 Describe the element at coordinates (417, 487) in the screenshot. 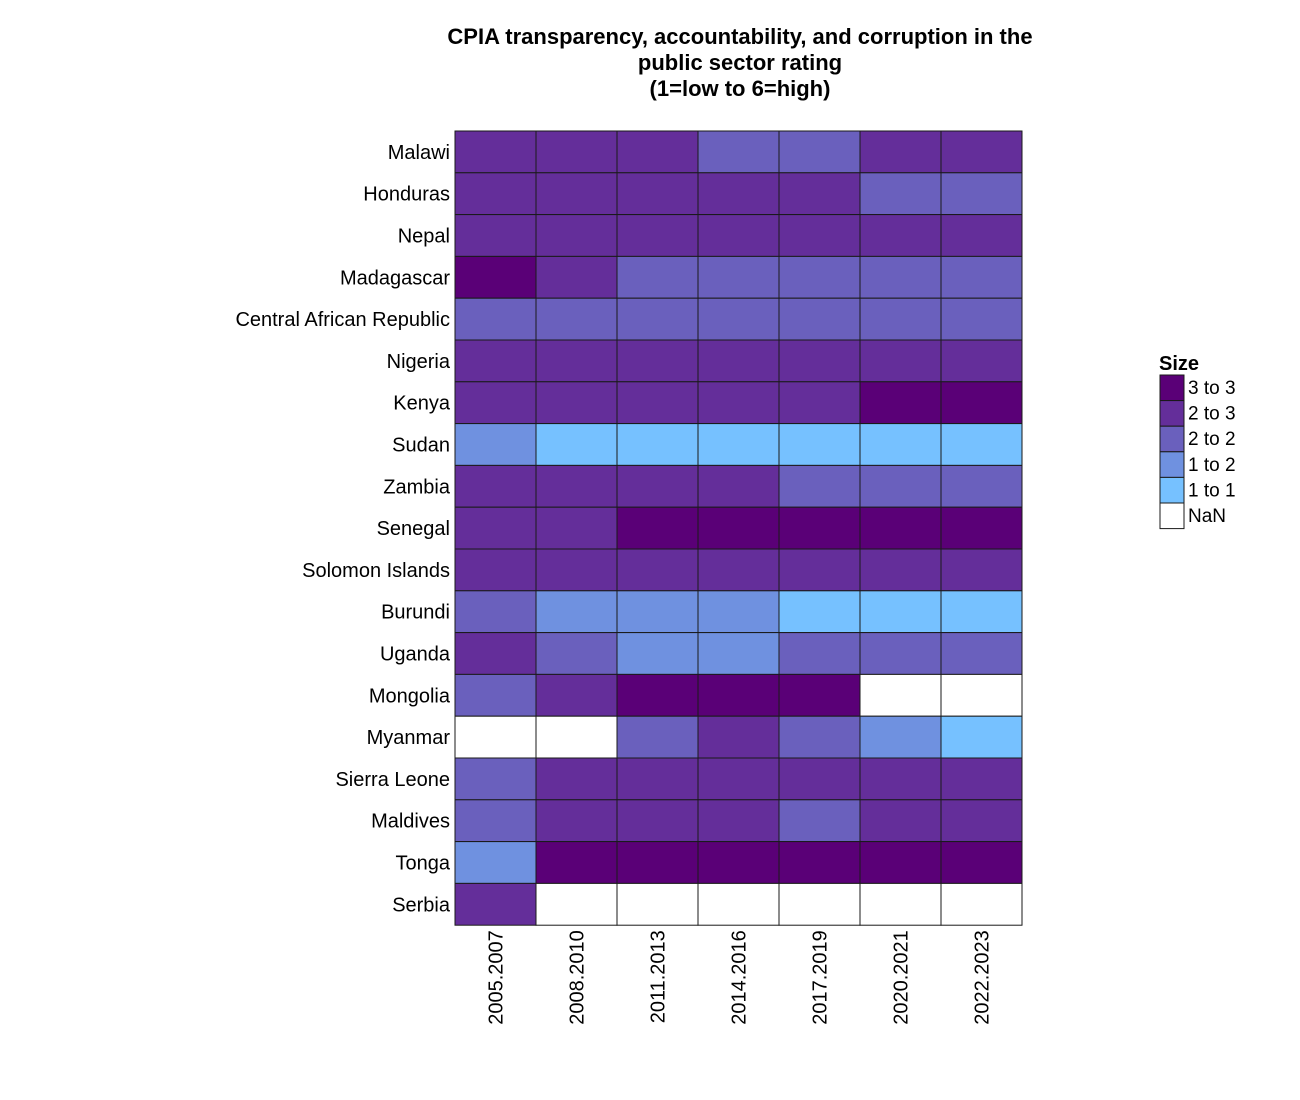

I see `y-tick-label: Zambia` at that location.